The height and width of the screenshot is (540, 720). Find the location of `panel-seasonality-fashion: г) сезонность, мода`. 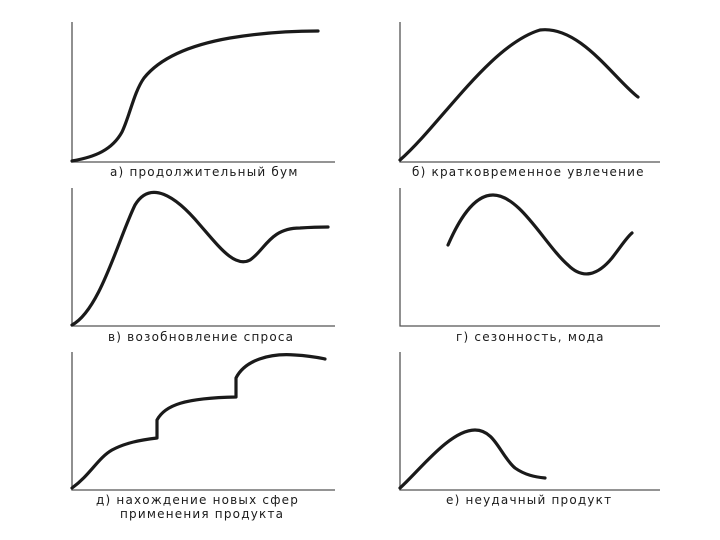

panel-seasonality-fashion: г) сезонность, мода is located at coordinates (529, 266).